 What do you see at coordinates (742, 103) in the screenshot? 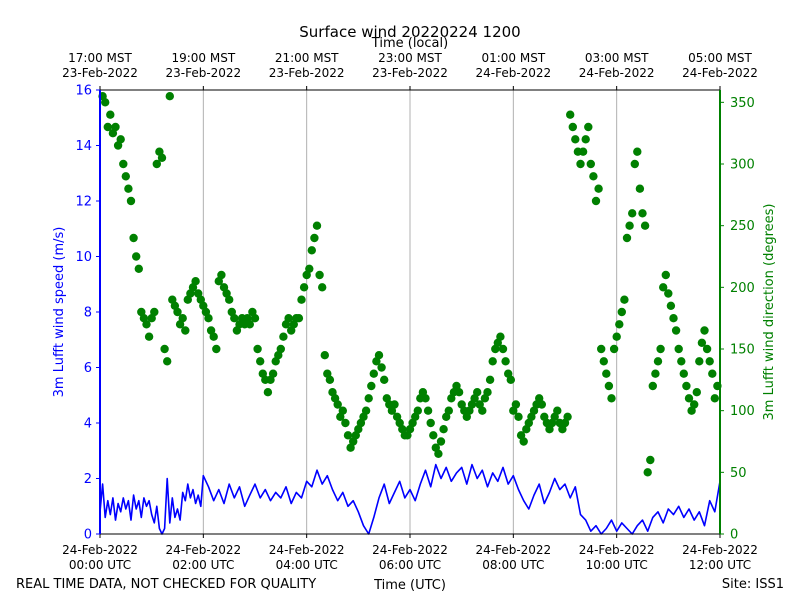
I see `right-tick-label: 350` at bounding box center [742, 103].